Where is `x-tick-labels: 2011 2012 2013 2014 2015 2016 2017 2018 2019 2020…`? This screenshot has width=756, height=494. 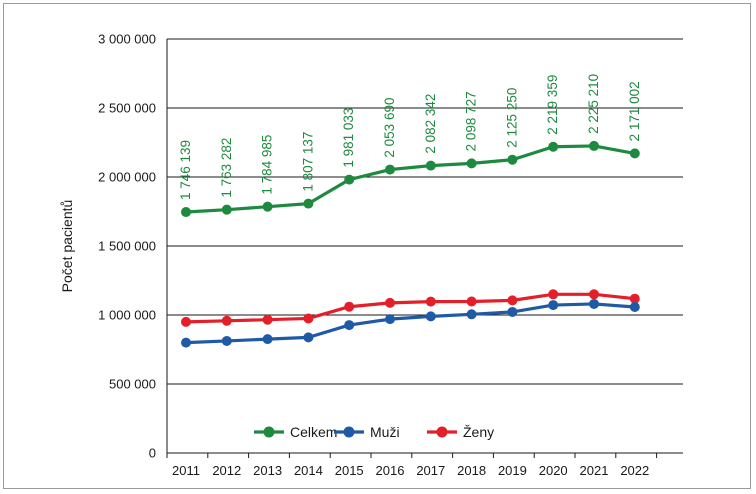
x-tick-labels: 2011 2012 2013 2014 2015 2016 2017 2018 2019 2020… is located at coordinates (410, 470).